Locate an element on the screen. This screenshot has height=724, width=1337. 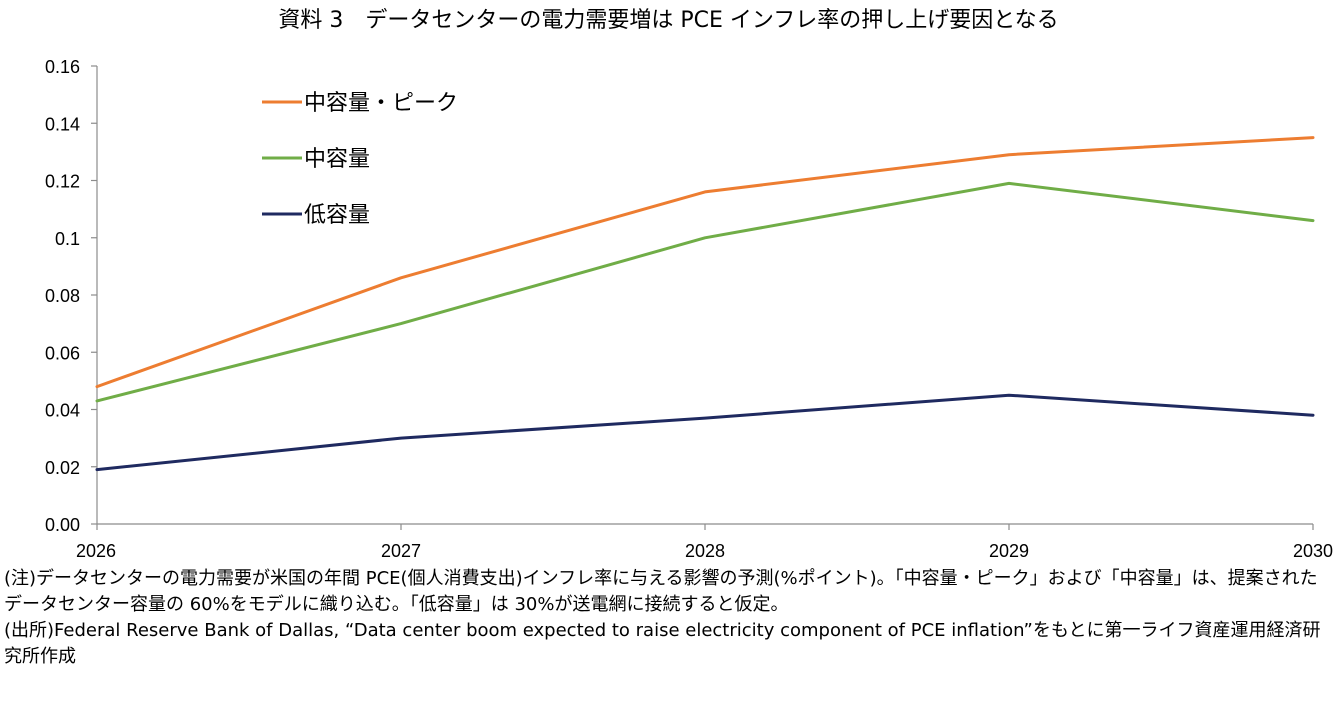
y-tick-label: 0.04 is located at coordinates (62, 411).